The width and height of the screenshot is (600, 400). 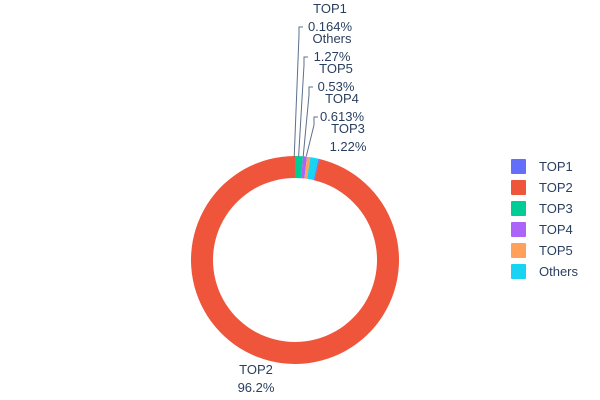 I want to click on legend-item-label: TOP2, so click(x=556, y=187).